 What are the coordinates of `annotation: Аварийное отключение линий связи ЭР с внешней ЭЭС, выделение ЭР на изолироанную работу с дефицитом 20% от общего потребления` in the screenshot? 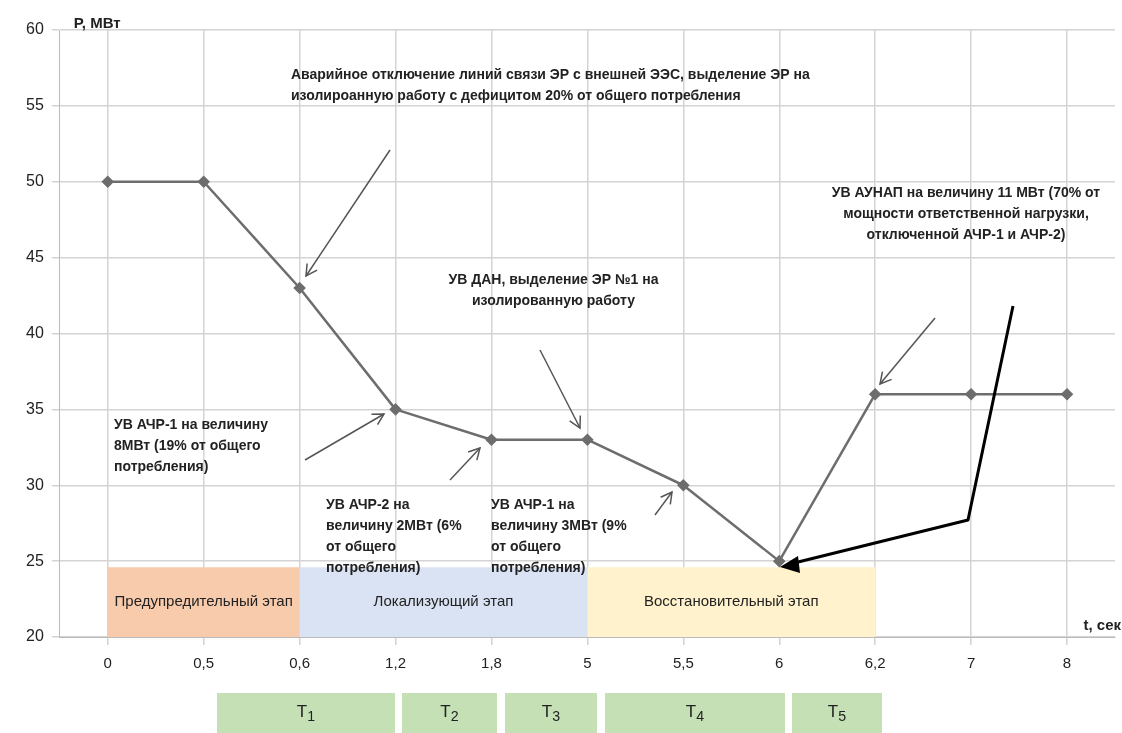 It's located at (550, 85).